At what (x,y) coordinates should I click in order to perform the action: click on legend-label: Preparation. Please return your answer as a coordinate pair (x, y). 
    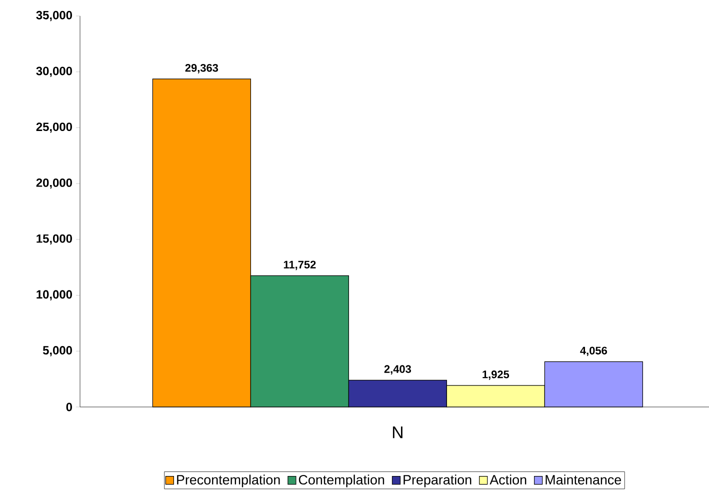
    Looking at the image, I should click on (438, 481).